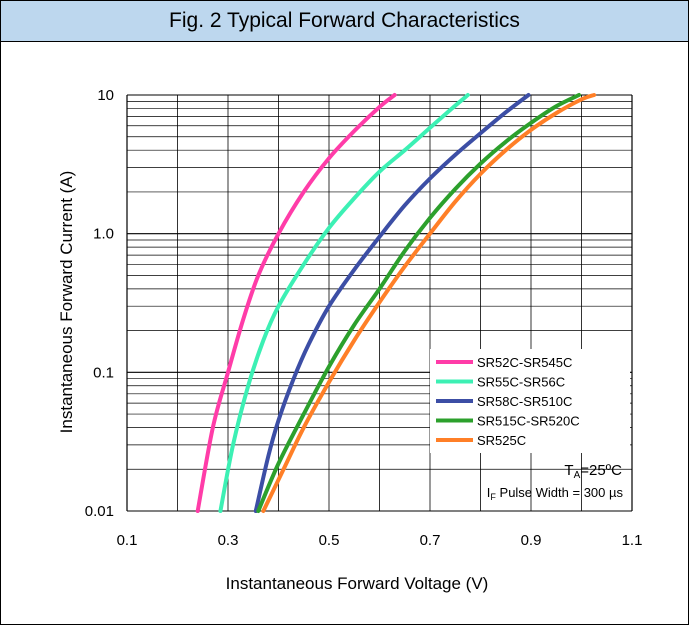 Image resolution: width=689 pixels, height=625 pixels. Describe the element at coordinates (99, 511) in the screenshot. I see `y-tick-label: 0.01` at that location.